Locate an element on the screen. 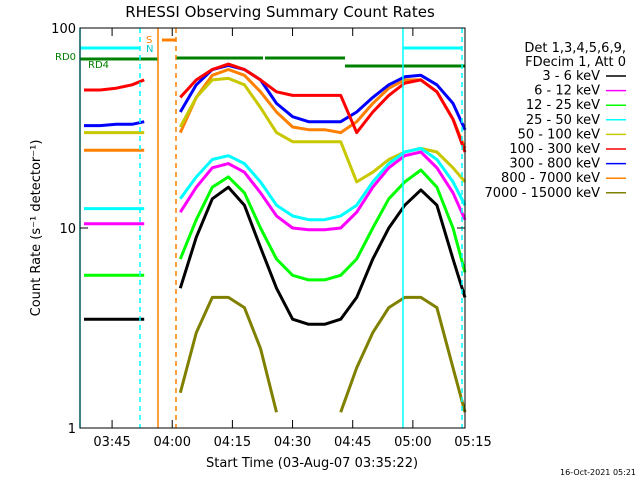 The image size is (640, 480). x-axis-label: Start Time (03-Aug-07 03:35:22) is located at coordinates (312, 463).